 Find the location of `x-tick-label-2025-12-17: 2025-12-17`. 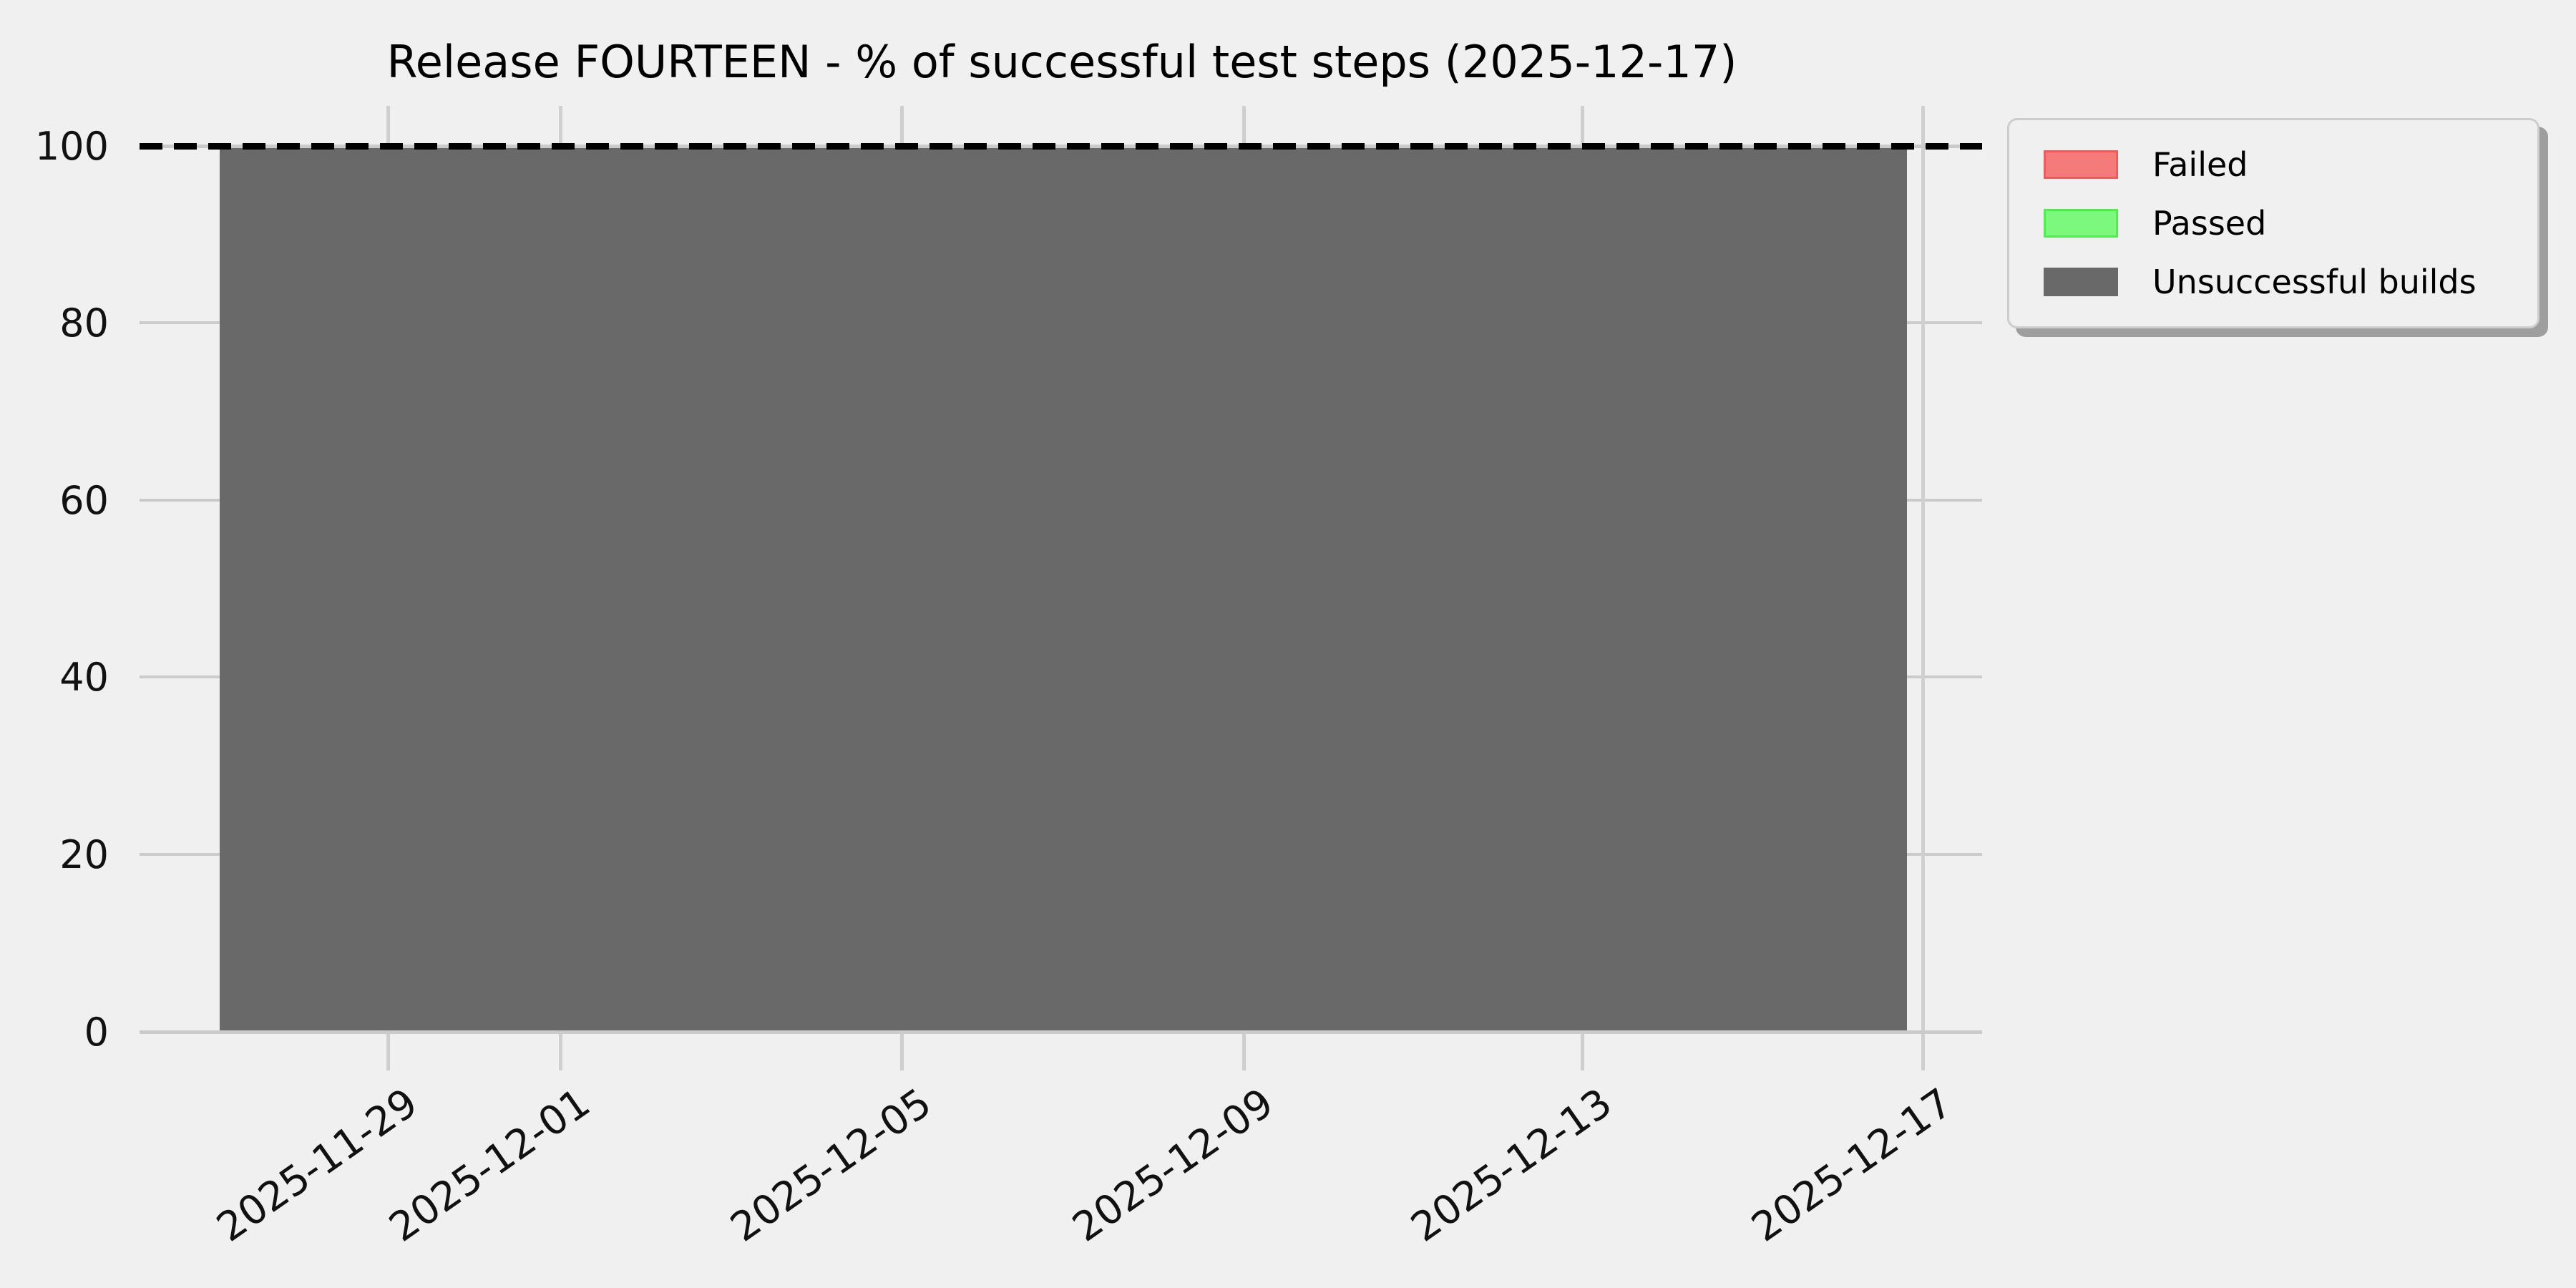

x-tick-label-2025-12-17: 2025-12-17 is located at coordinates (1852, 1165).